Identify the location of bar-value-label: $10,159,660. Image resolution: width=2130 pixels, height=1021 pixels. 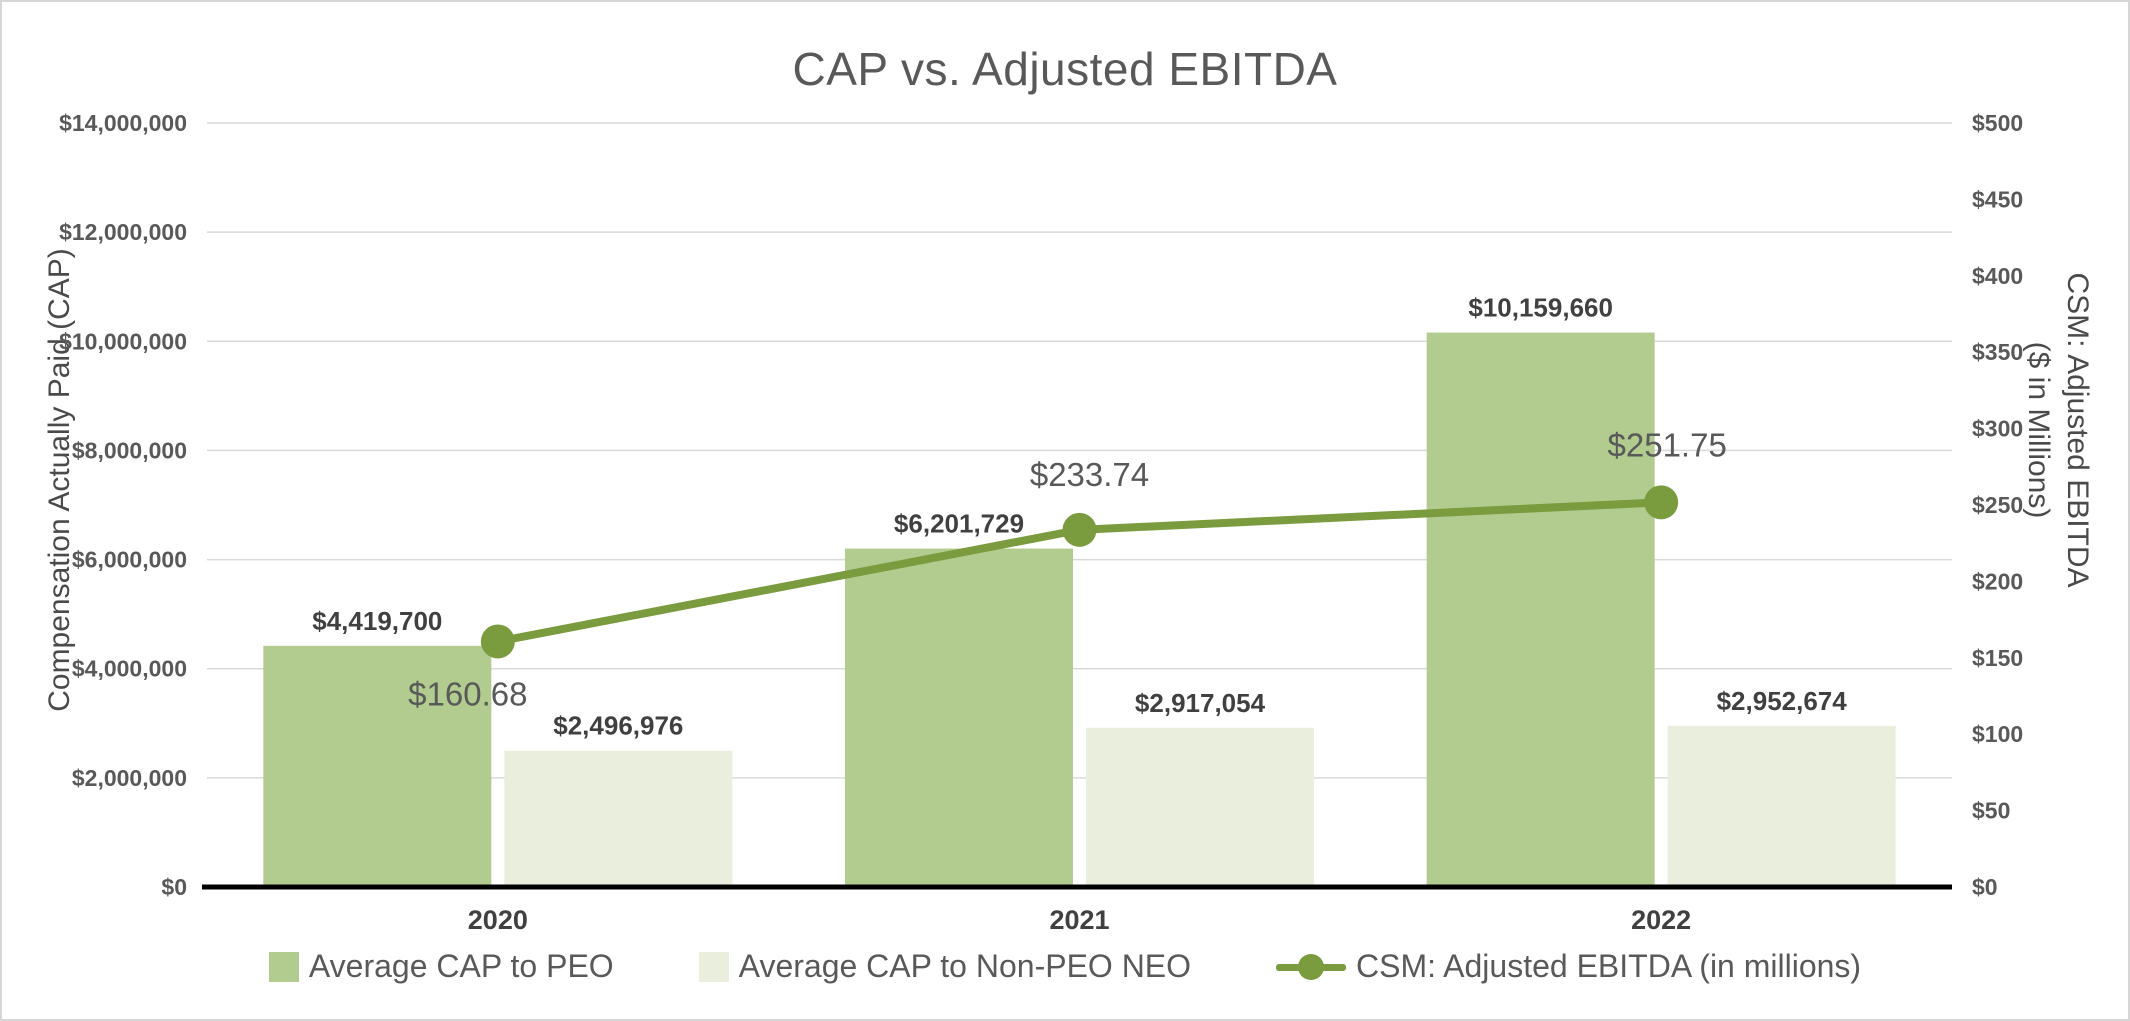
(1540, 308).